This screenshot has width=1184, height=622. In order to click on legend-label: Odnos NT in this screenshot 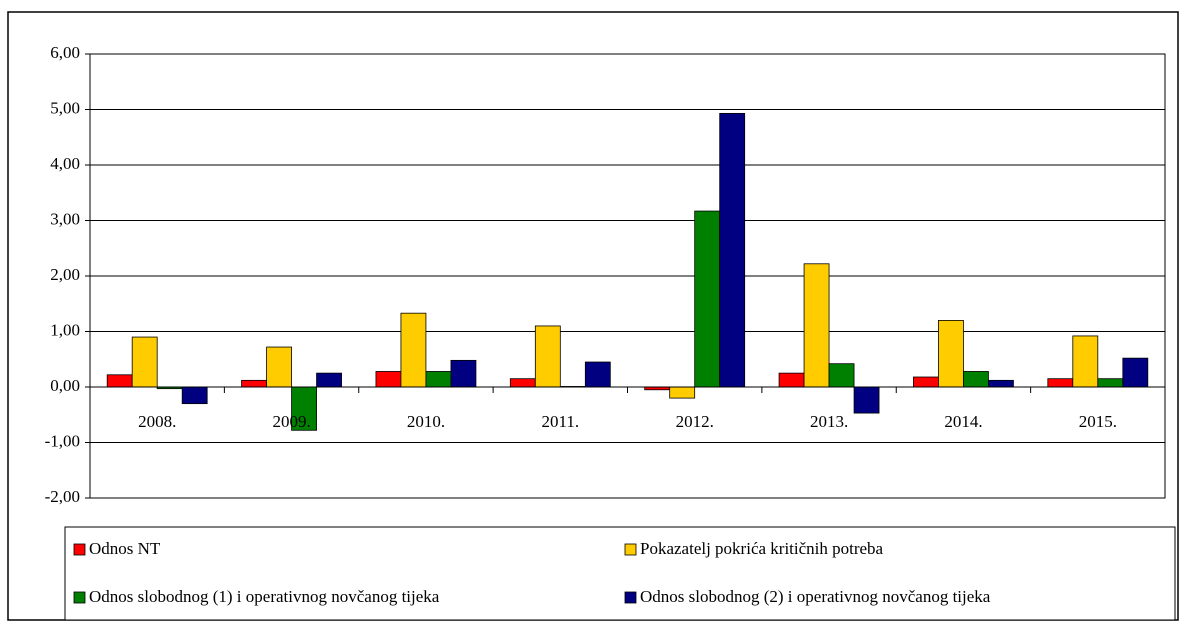, I will do `click(125, 548)`.